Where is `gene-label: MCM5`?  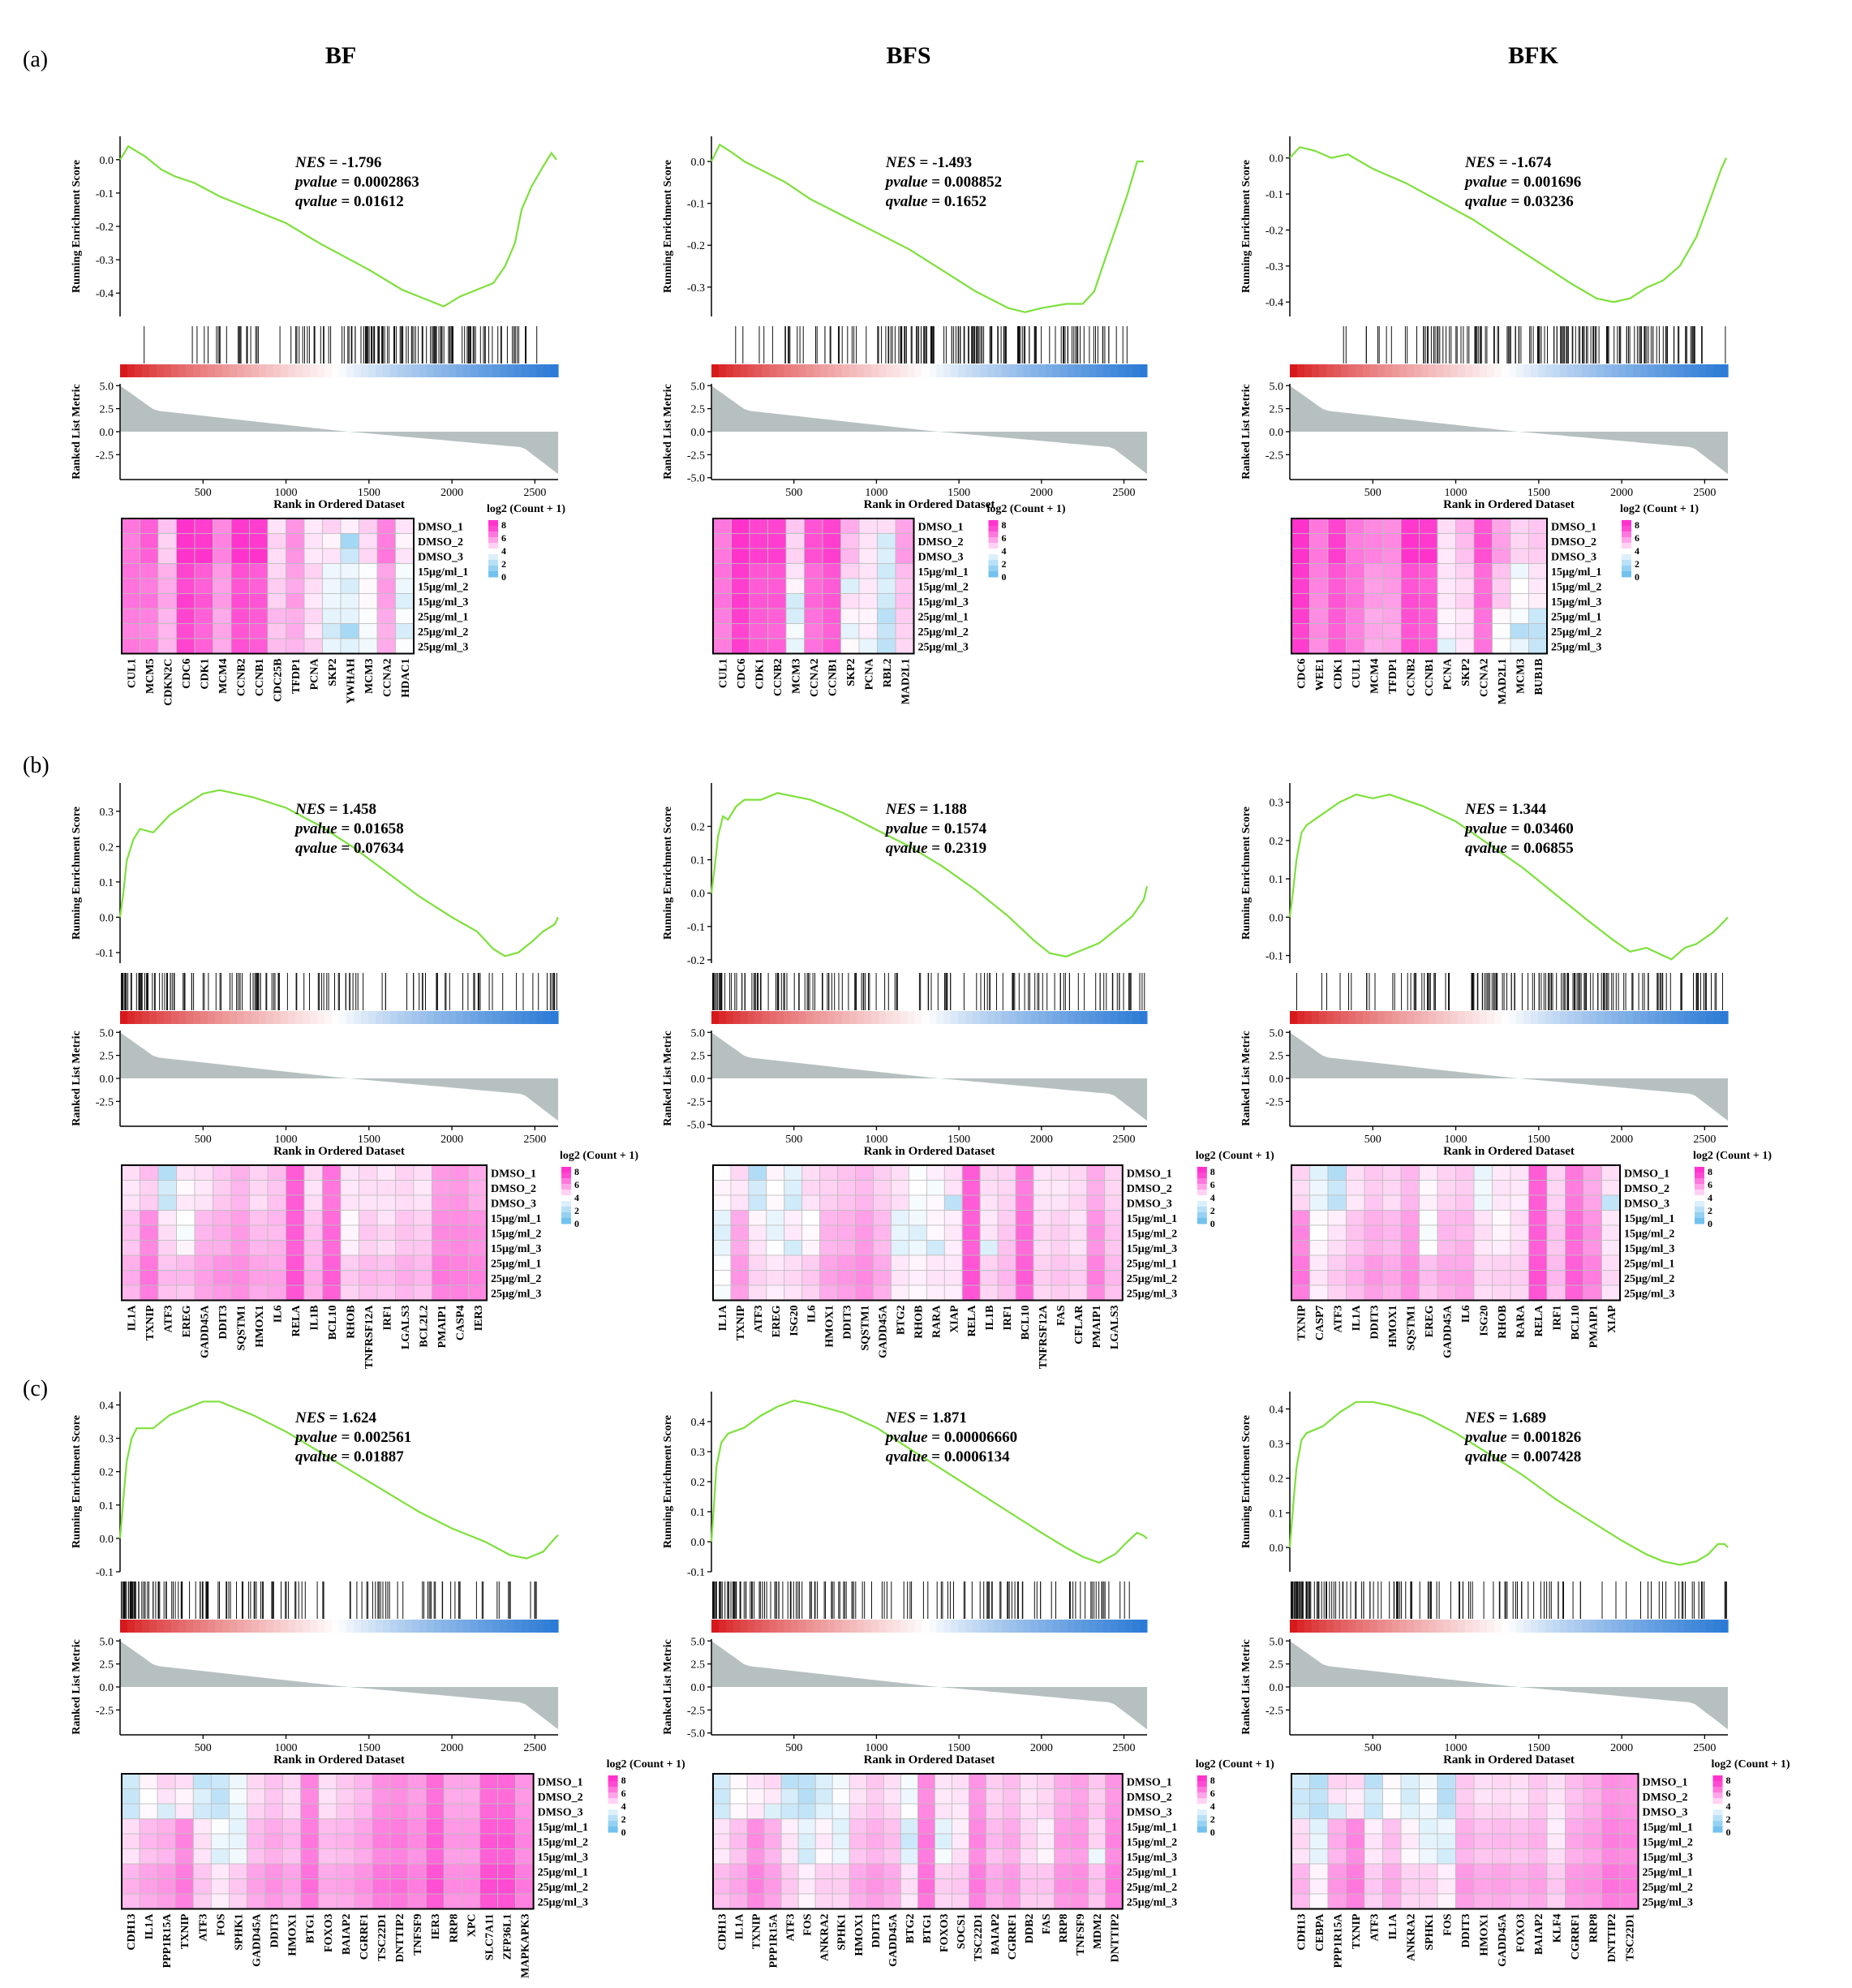
gene-label: MCM5 is located at coordinates (150, 677).